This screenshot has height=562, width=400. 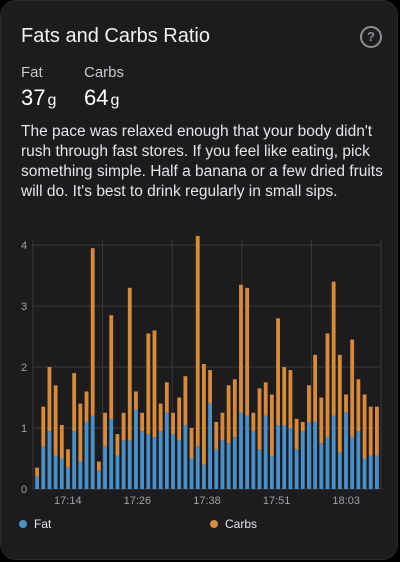 What do you see at coordinates (104, 72) in the screenshot?
I see `carbs-label: Carbs` at bounding box center [104, 72].